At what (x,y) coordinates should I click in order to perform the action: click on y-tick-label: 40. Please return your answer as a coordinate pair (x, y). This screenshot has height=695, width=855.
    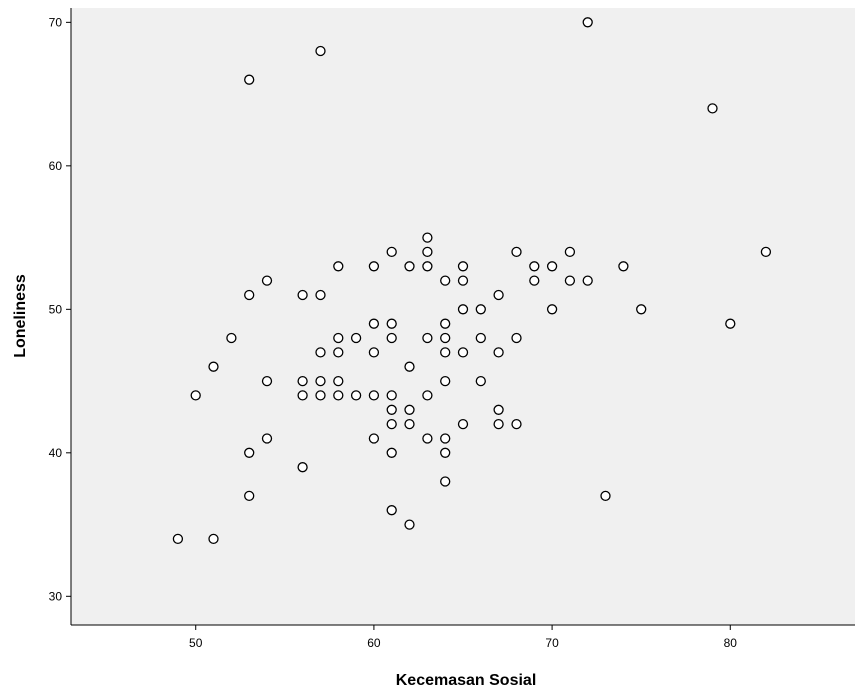
    Looking at the image, I should click on (56, 453).